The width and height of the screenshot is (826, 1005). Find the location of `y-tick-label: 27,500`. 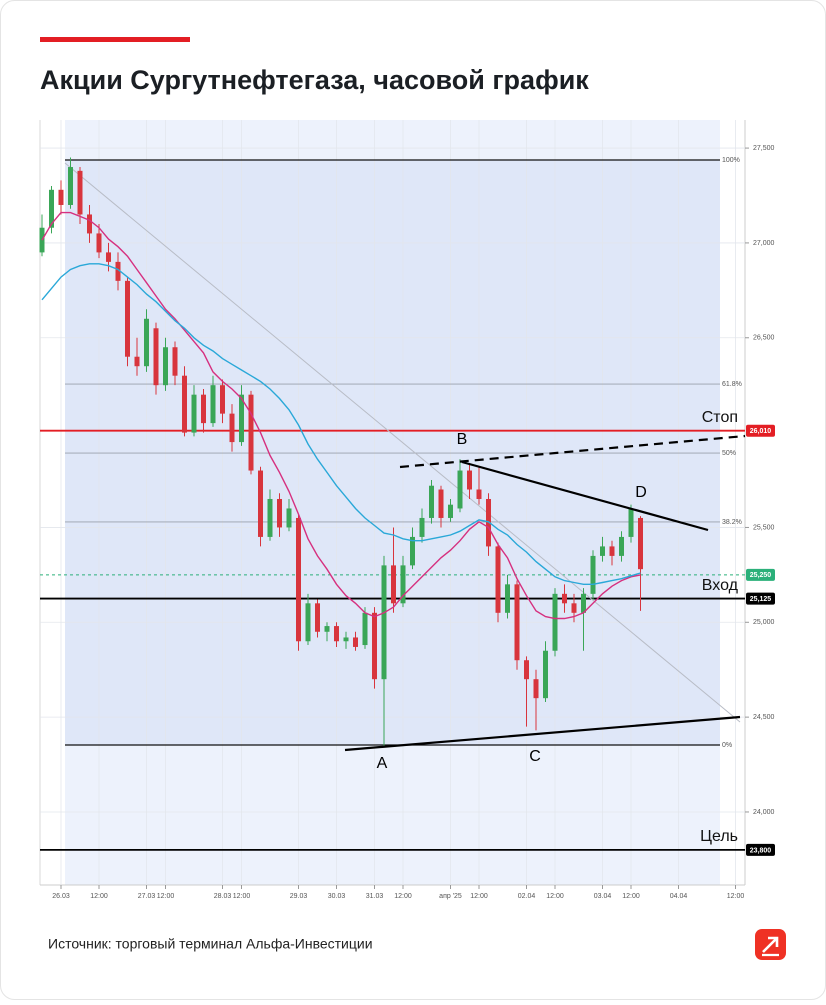

y-tick-label: 27,500 is located at coordinates (764, 148).